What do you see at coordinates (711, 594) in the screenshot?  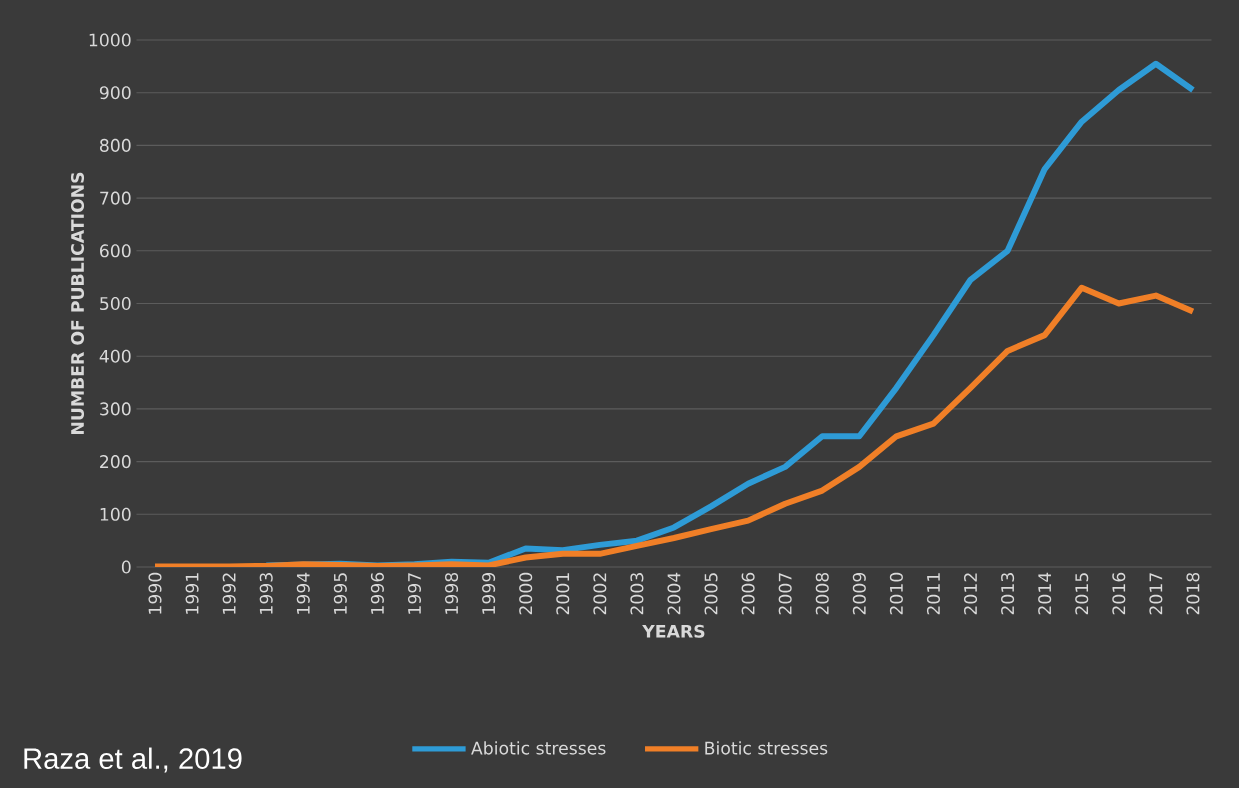 I see `x-tick-label: 2005` at bounding box center [711, 594].